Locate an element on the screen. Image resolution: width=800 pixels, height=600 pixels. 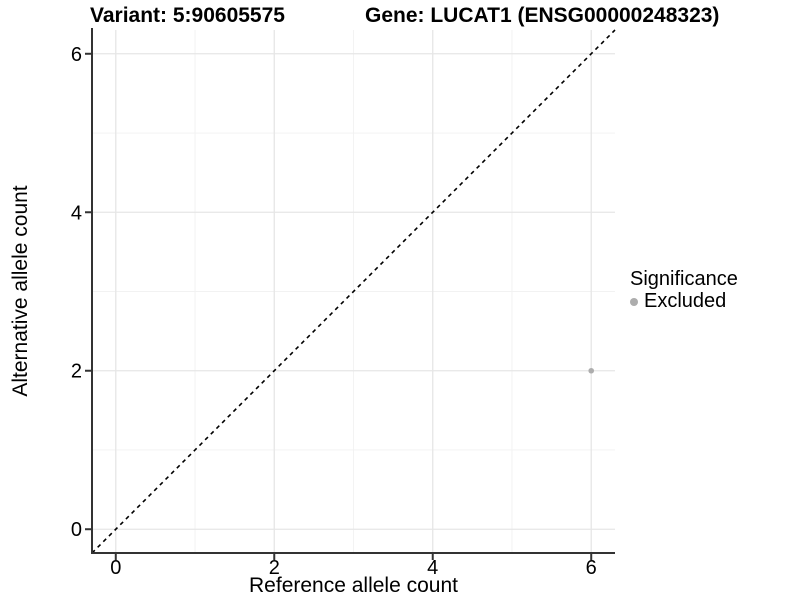
legend-item-excluded: Excluded is located at coordinates (684, 301).